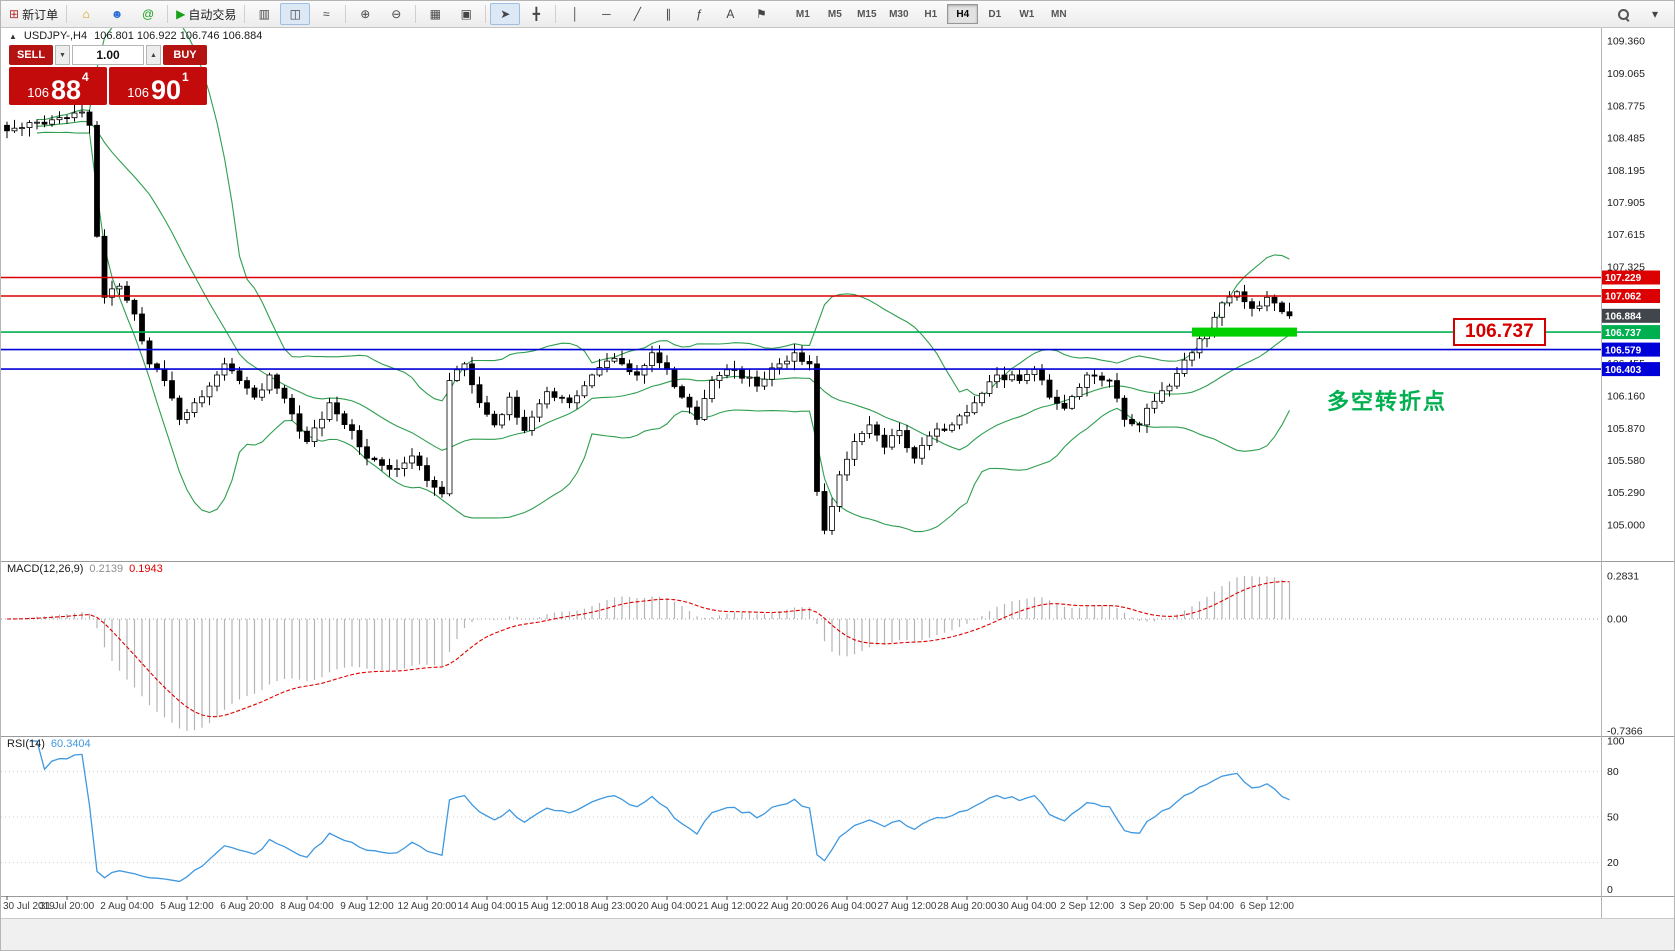  What do you see at coordinates (1613, 772) in the screenshot?
I see `rsi-axis-label: 80` at bounding box center [1613, 772].